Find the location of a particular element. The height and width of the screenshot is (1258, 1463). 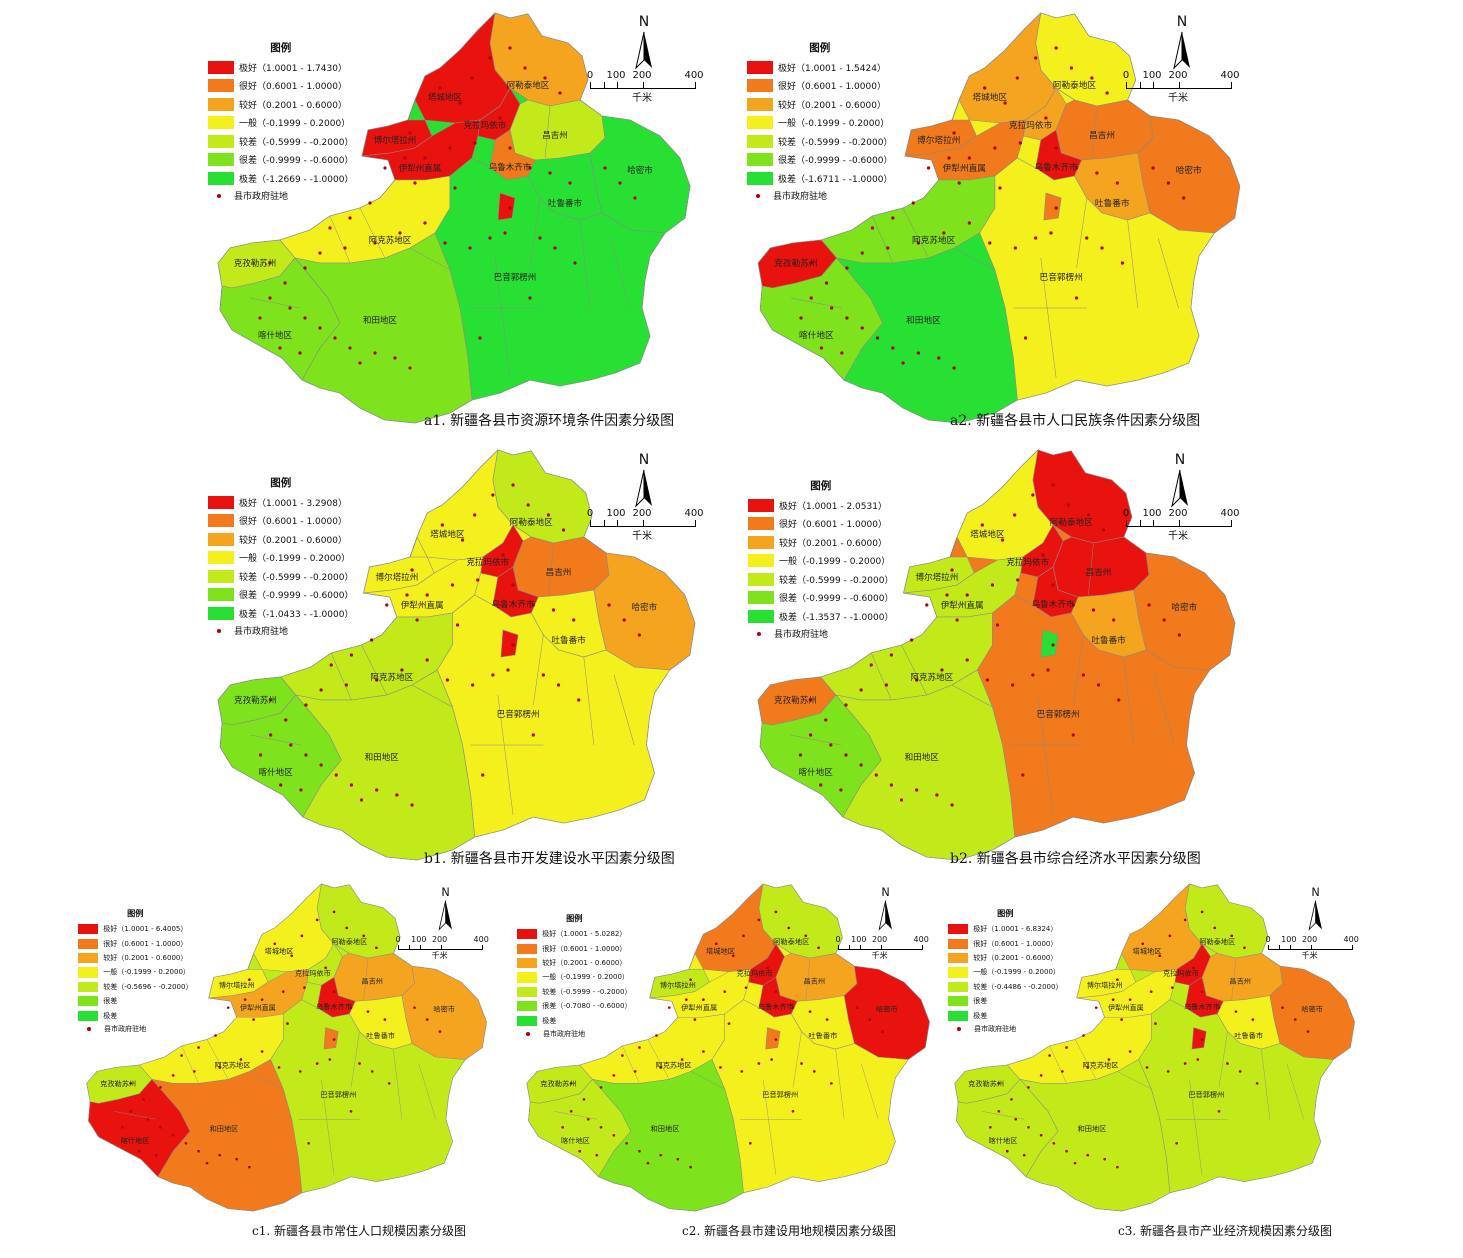

legend-label: 极差（-1.2669 - -1.0000） is located at coordinates (296, 179).